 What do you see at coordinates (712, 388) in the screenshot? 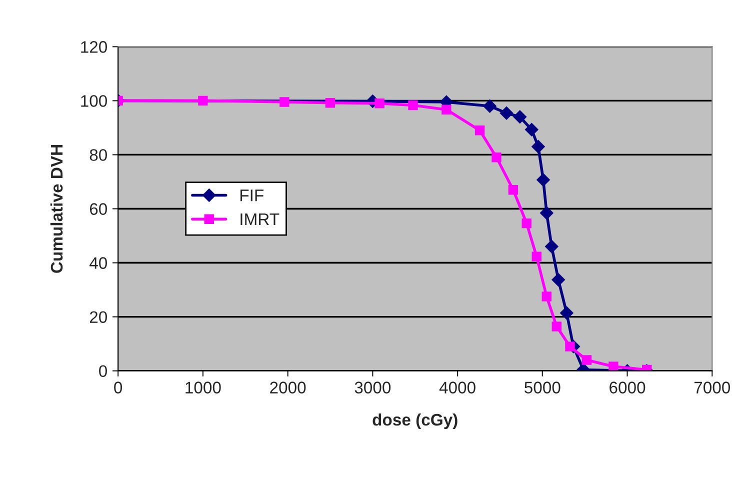
I see `x-tick-label: 7000` at bounding box center [712, 388].